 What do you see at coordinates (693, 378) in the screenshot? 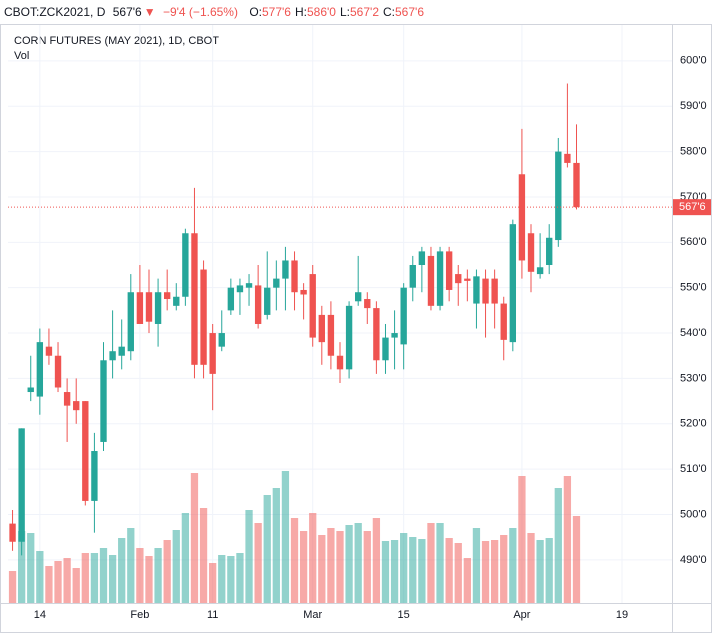
I see `y-tick-label: 530'0` at bounding box center [693, 378].